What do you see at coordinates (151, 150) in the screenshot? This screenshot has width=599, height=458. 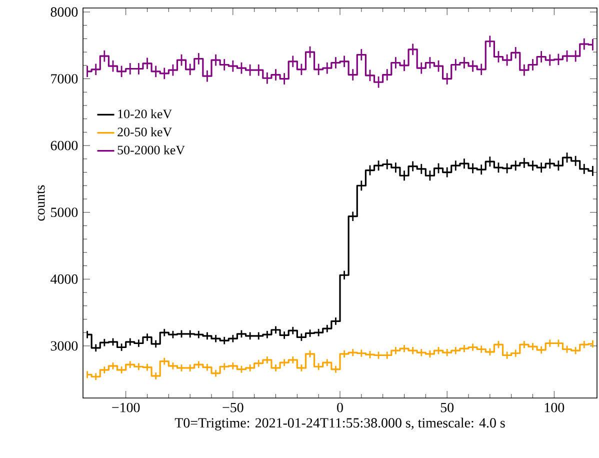 I see `legend-label: 50-2000 keV` at bounding box center [151, 150].